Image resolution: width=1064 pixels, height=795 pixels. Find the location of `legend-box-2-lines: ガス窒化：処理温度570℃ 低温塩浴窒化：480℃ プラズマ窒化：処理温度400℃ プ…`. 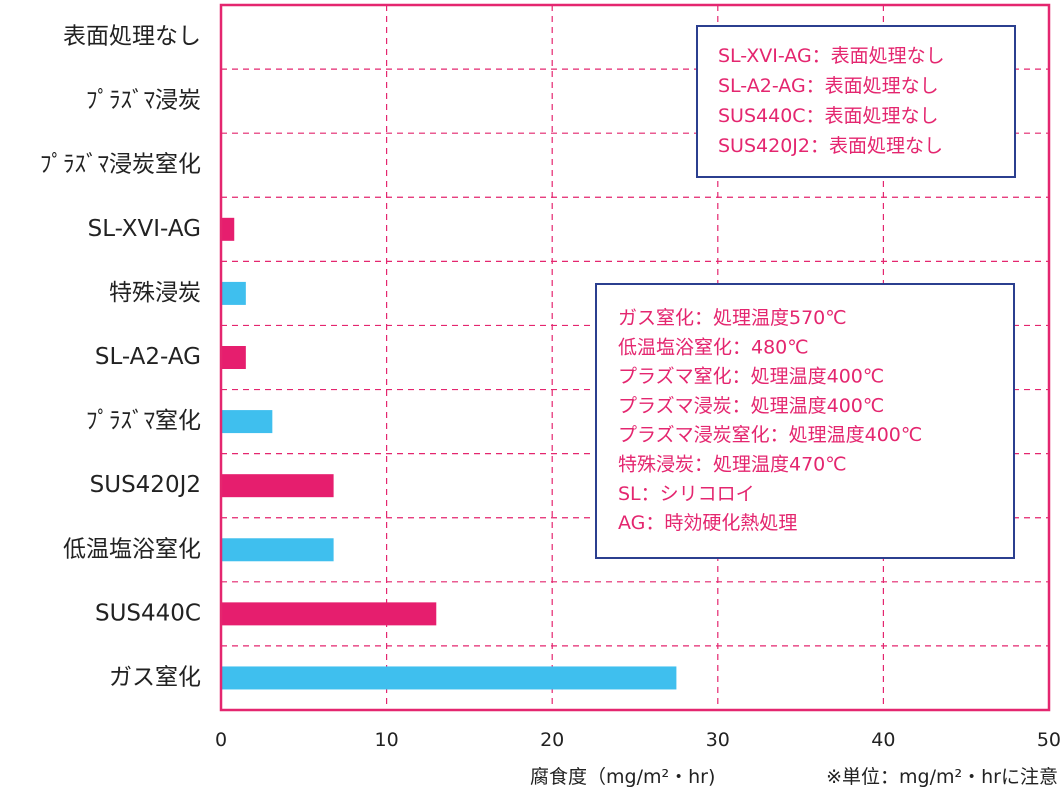

legend-box-2-lines: ガス窒化：処理温度570℃ 低温塩浴窒化：480℃ プラズマ窒化：処理温度400℃ プ… is located at coordinates (770, 420).